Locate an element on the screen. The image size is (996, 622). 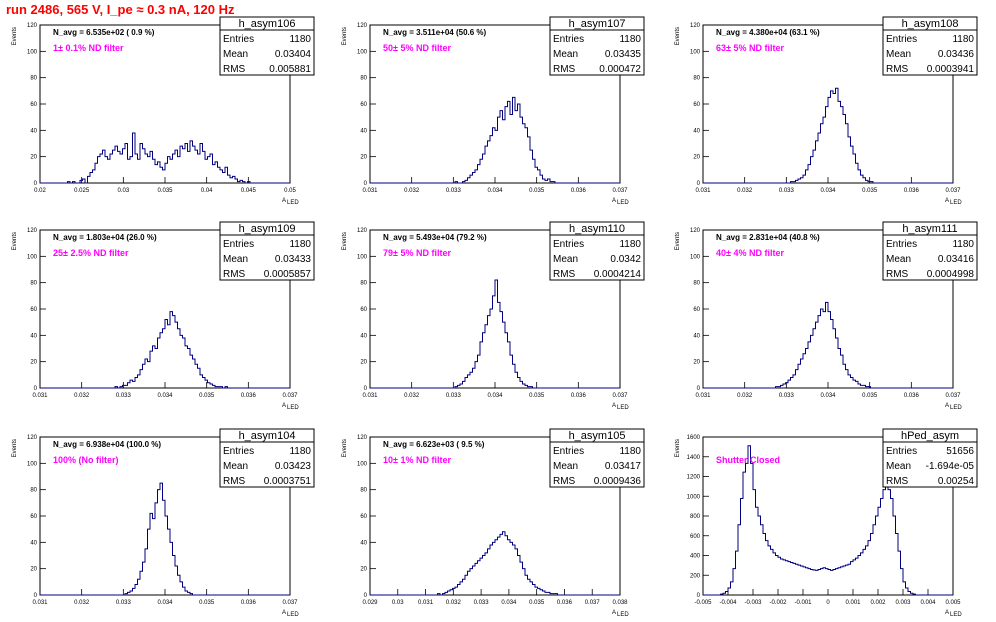
x-tick-label: 0.003 is located at coordinates (903, 603).